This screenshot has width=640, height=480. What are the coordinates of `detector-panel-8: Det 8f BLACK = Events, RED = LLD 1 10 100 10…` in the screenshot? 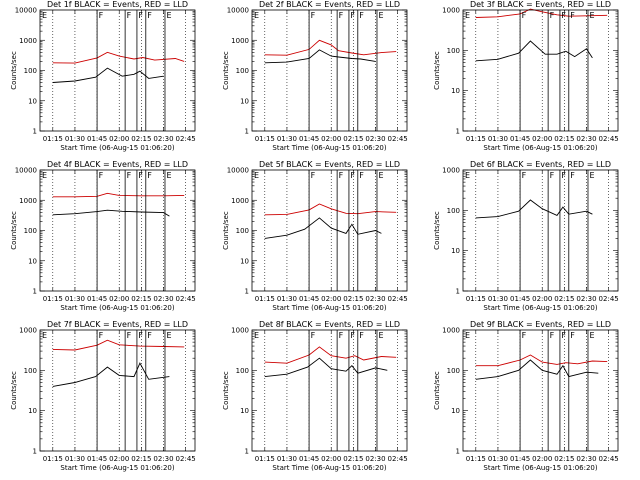 It's located at (315, 396).